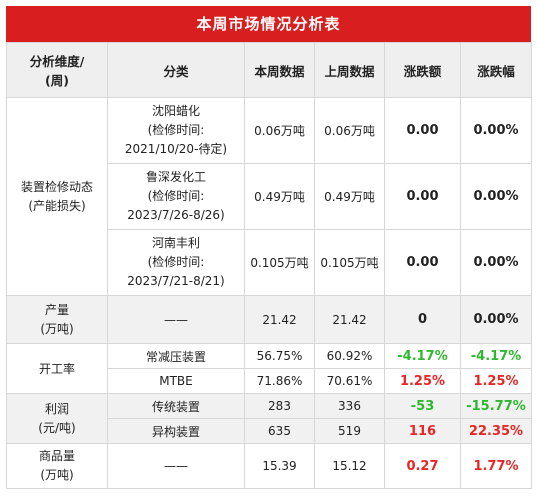 The width and height of the screenshot is (537, 498). I want to click on maintenance-company-cell: 沈阳蜡化 (检修时间: 2021/10/20-待定), so click(176, 130).